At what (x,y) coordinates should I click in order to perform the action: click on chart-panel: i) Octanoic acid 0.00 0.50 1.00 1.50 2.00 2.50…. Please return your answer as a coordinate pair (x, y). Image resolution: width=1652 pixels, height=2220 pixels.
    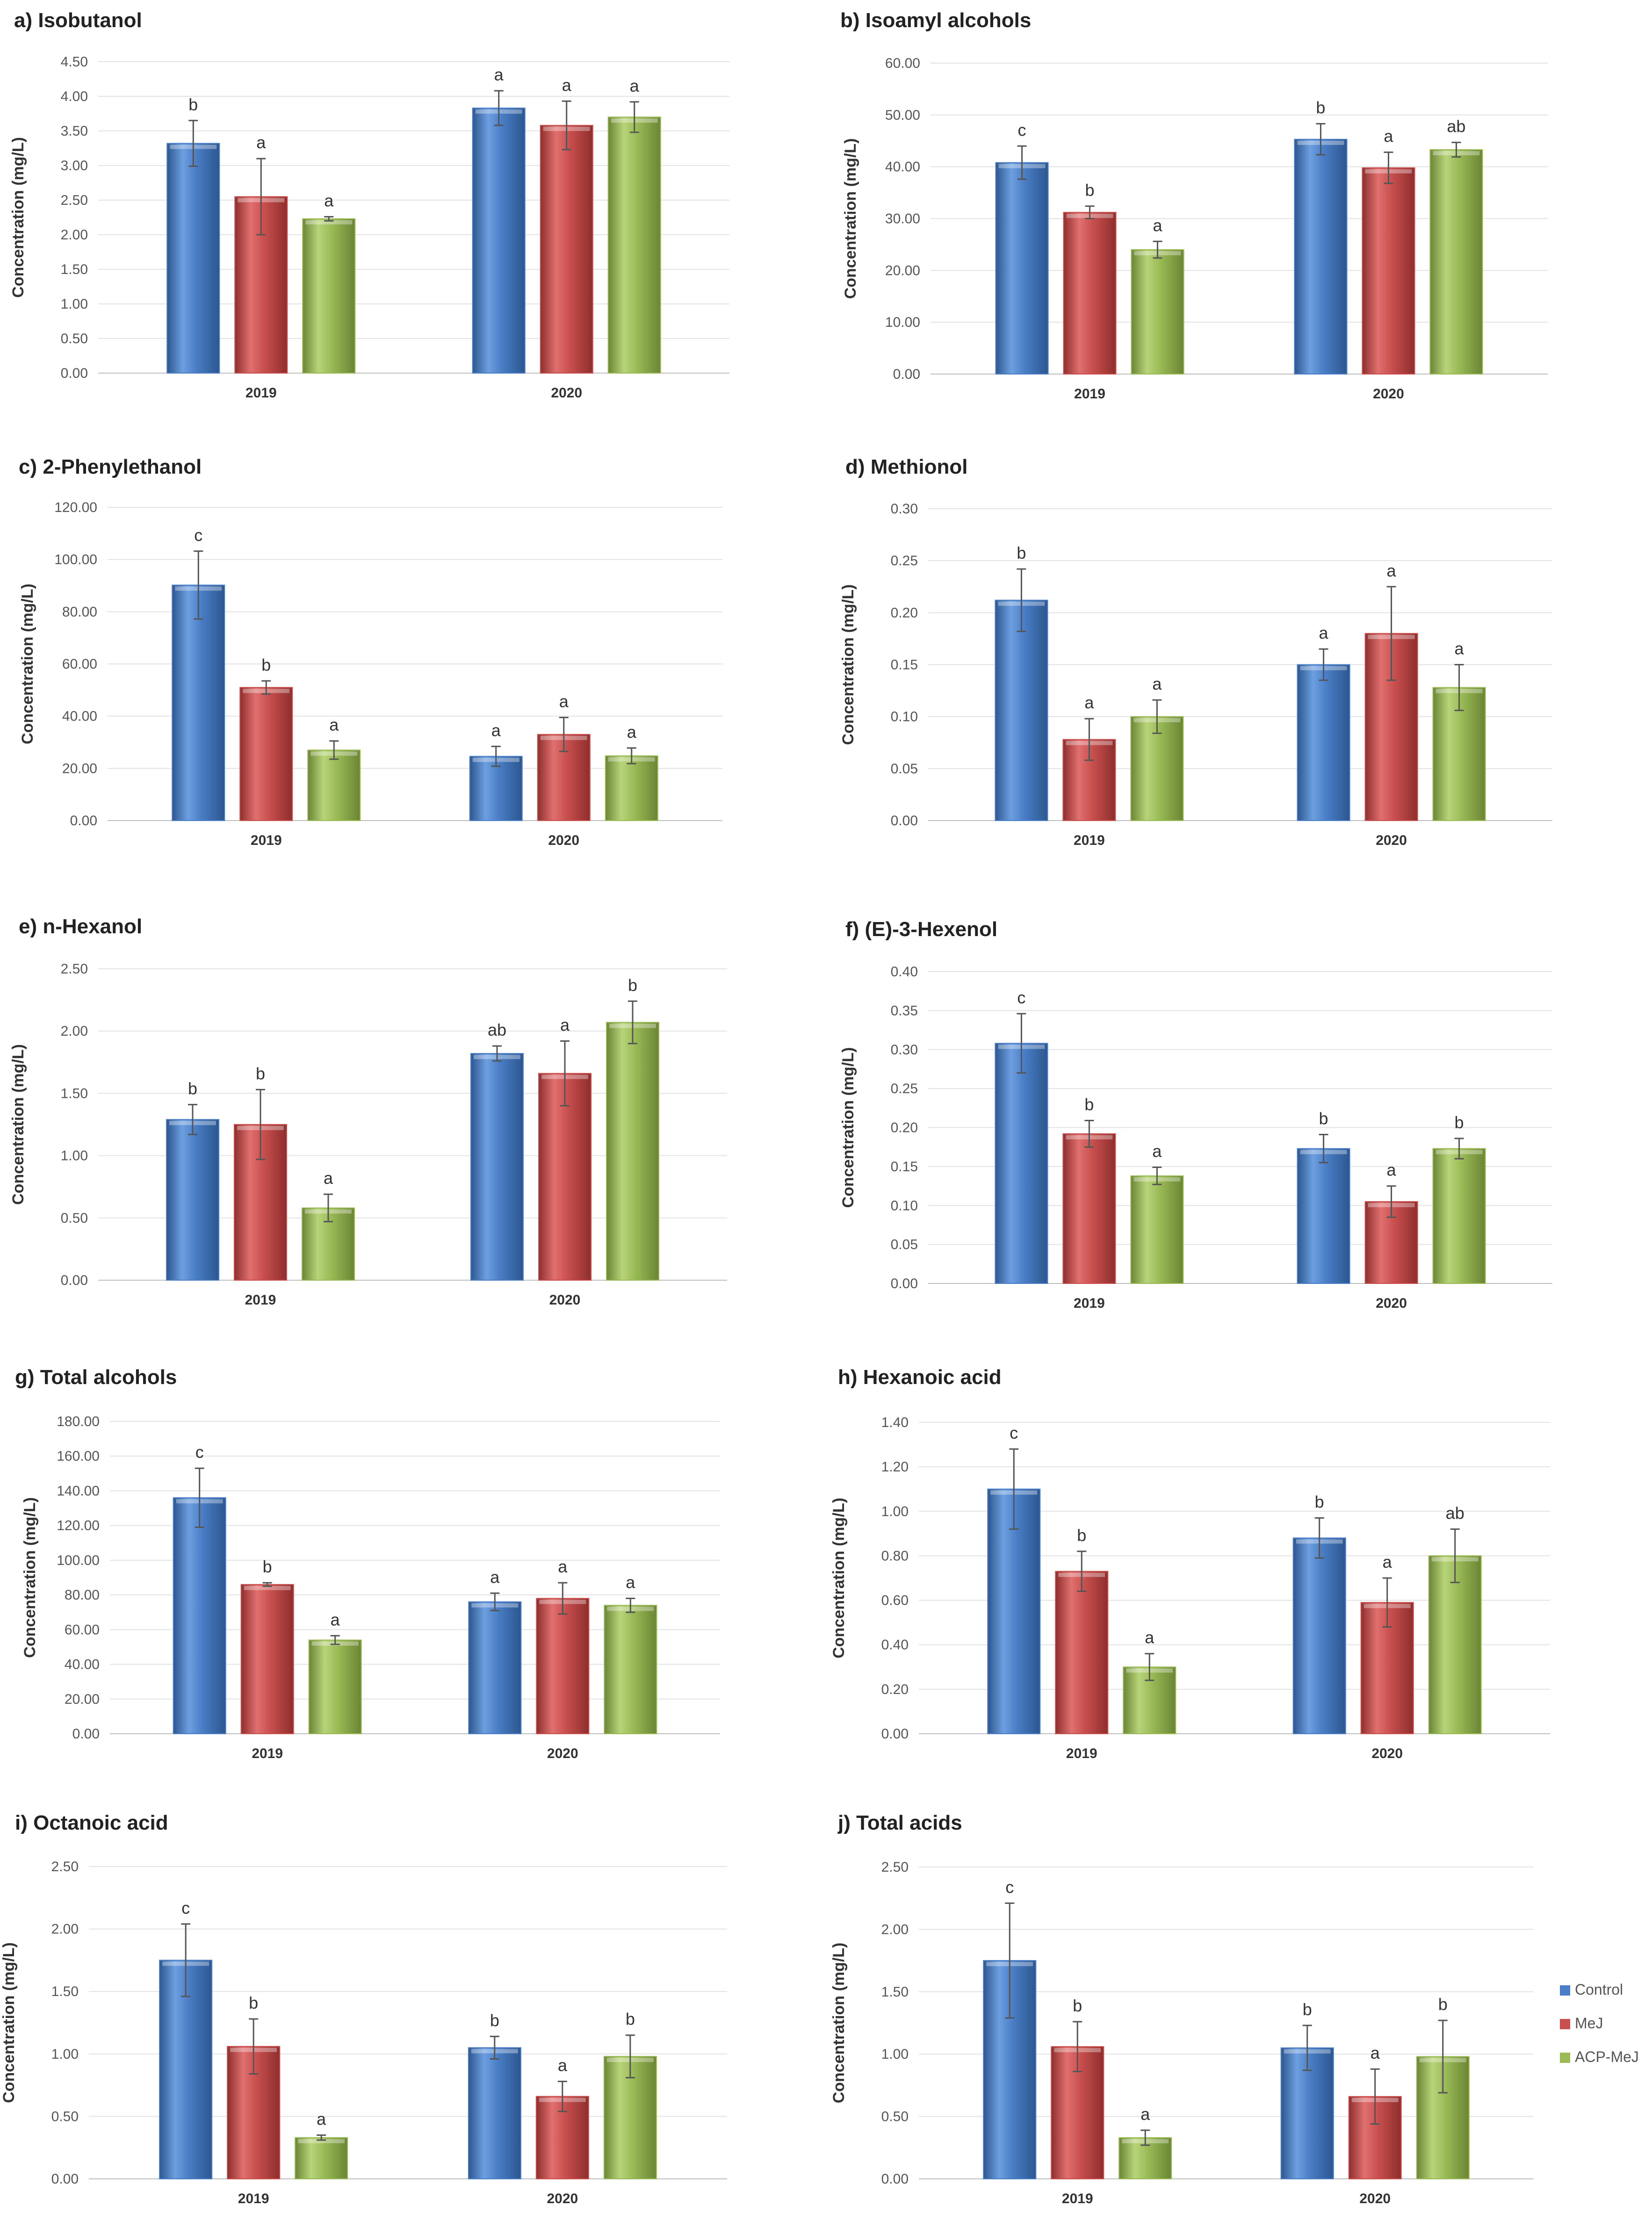
    Looking at the image, I should click on (364, 2008).